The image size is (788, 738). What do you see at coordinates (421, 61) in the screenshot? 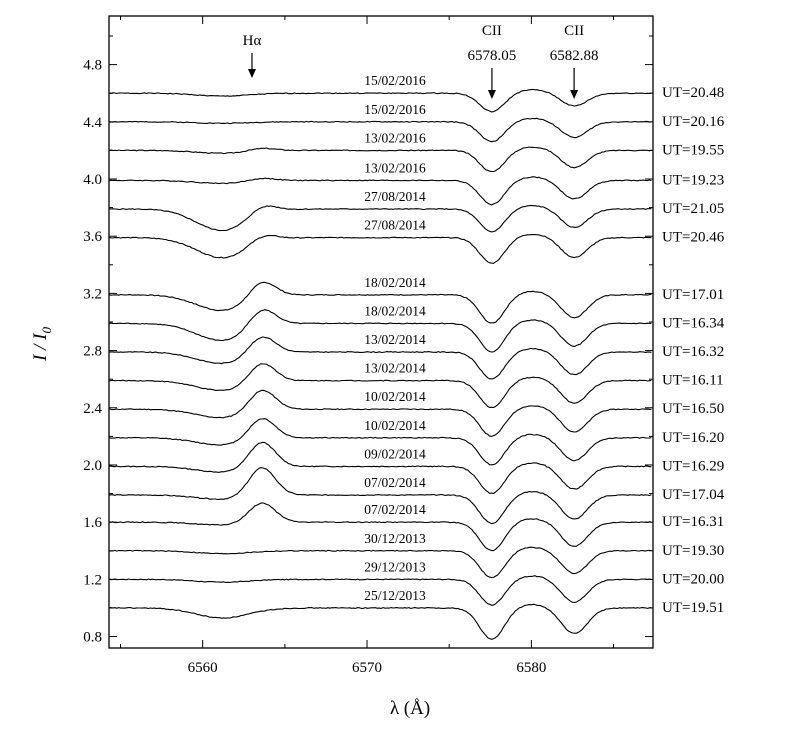
I see `line-annotations: Hα CII 6578.05 CII 6582.88` at bounding box center [421, 61].